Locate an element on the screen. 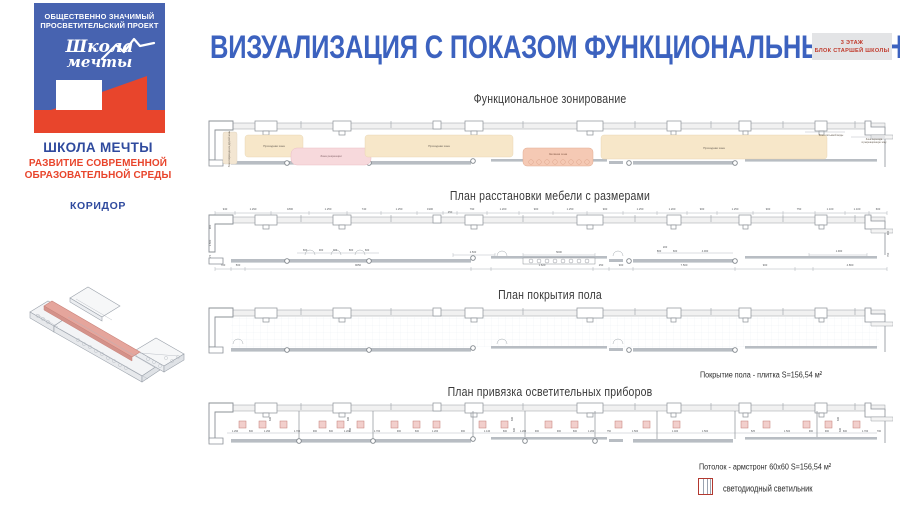 This screenshot has height=506, width=900. floor-badge-line-2: БЛОК СТАРШЕЙ ШКОЛЫ is located at coordinates (852, 50).